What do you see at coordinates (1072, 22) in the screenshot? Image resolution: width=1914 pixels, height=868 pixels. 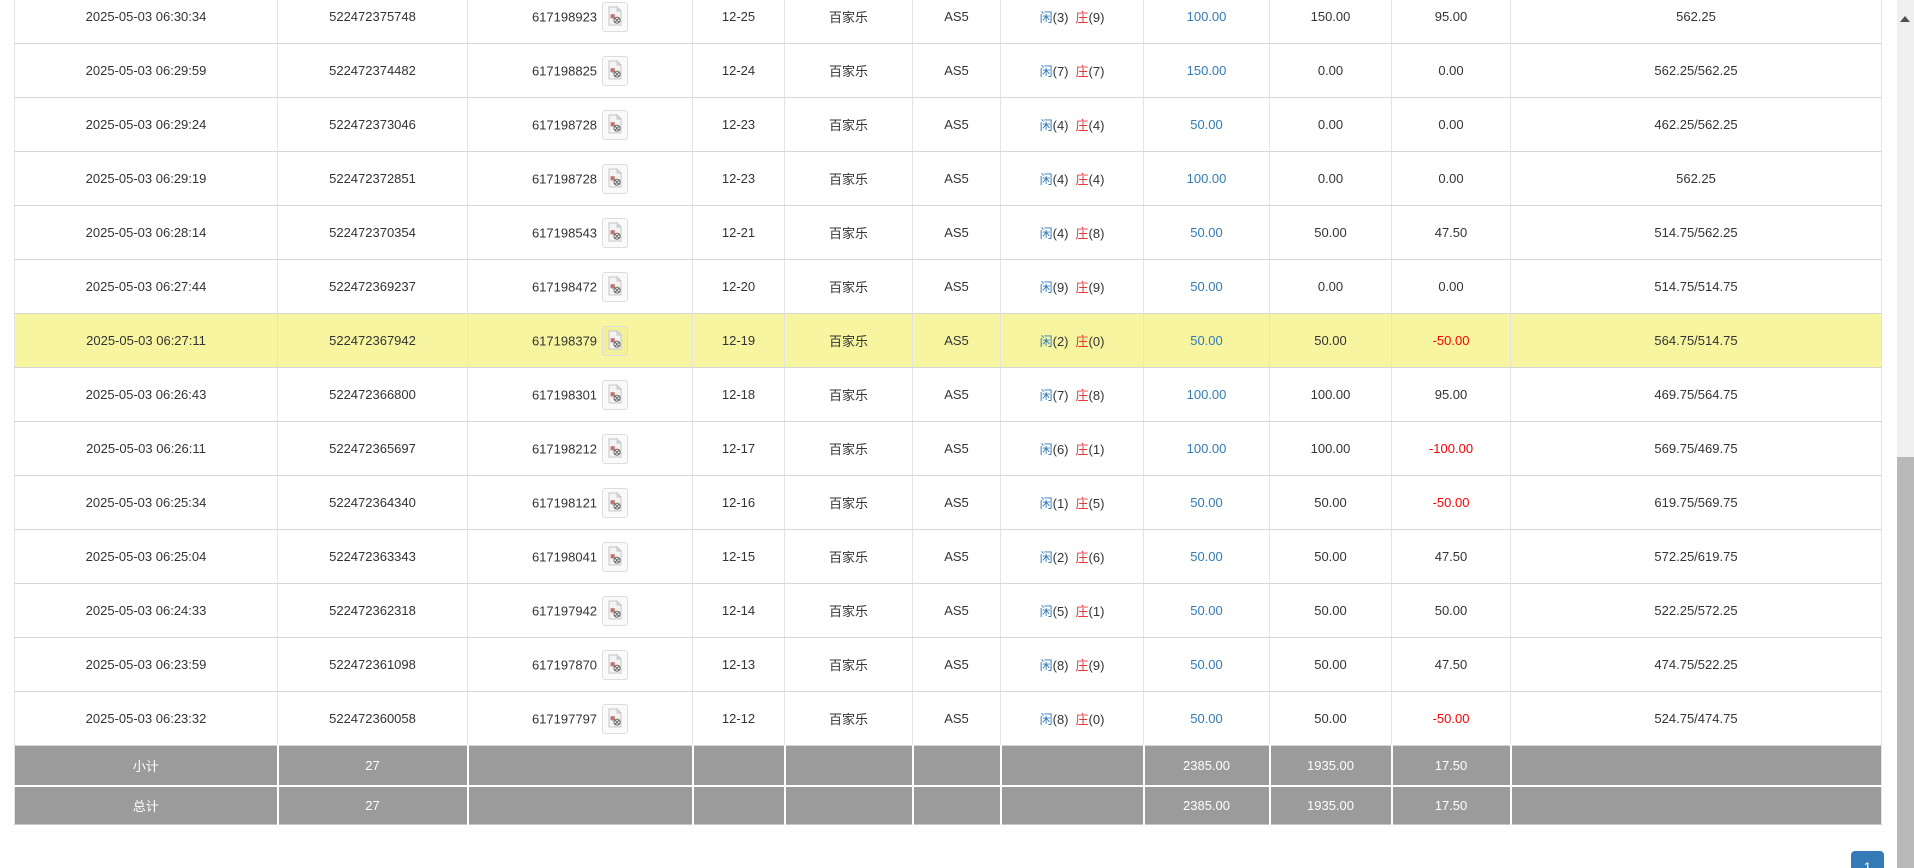 I see `cell-result: 闲(3) 庄(9)` at bounding box center [1072, 22].